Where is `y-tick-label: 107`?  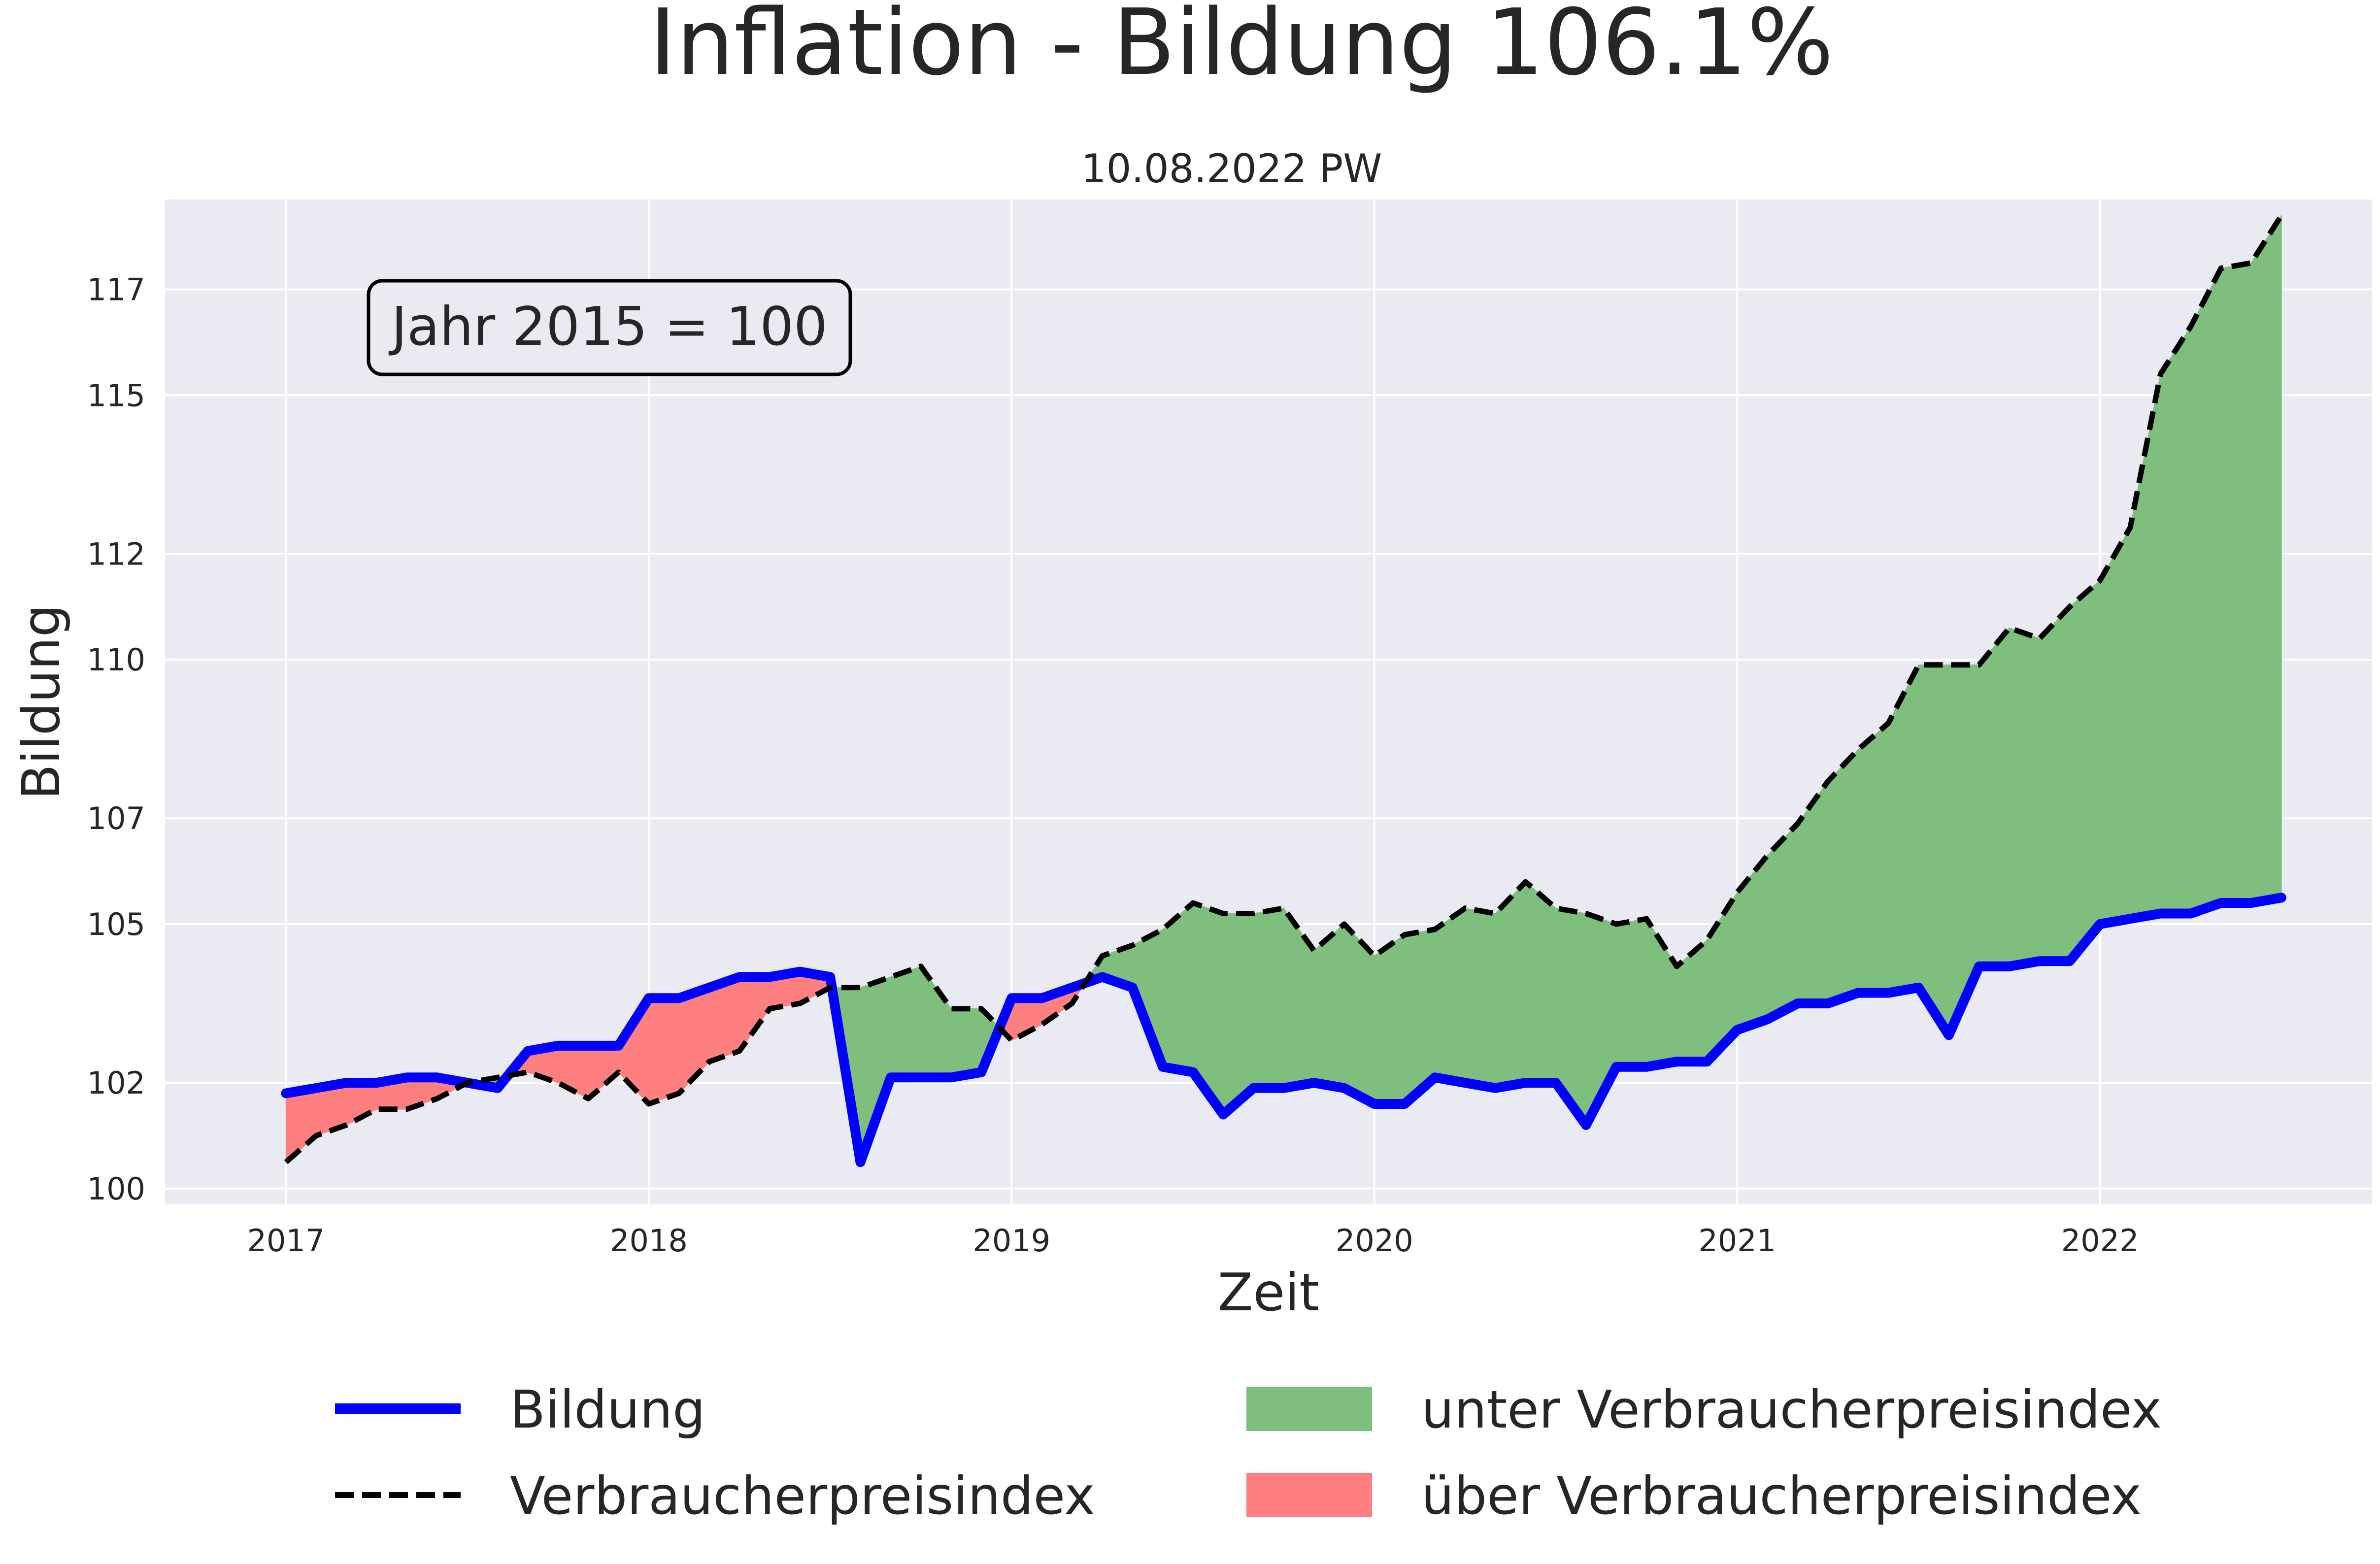 y-tick-label: 107 is located at coordinates (116, 818).